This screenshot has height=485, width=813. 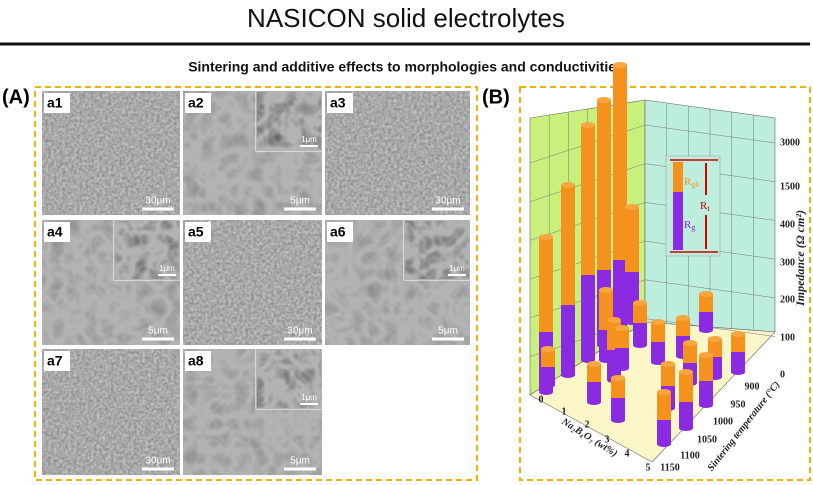 What do you see at coordinates (787, 262) in the screenshot?
I see `z-tick-label: 300` at bounding box center [787, 262].